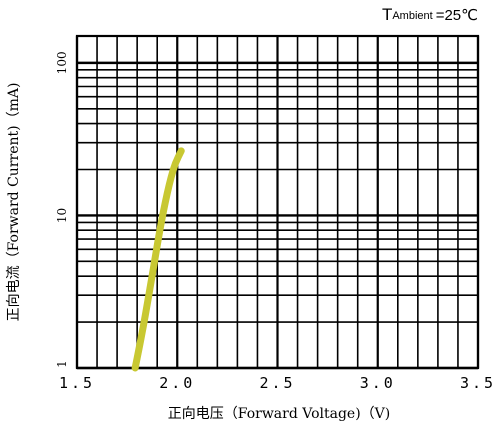  I want to click on y-axis-label: 正向电流（Forward Current)（mA), so click(14, 202).